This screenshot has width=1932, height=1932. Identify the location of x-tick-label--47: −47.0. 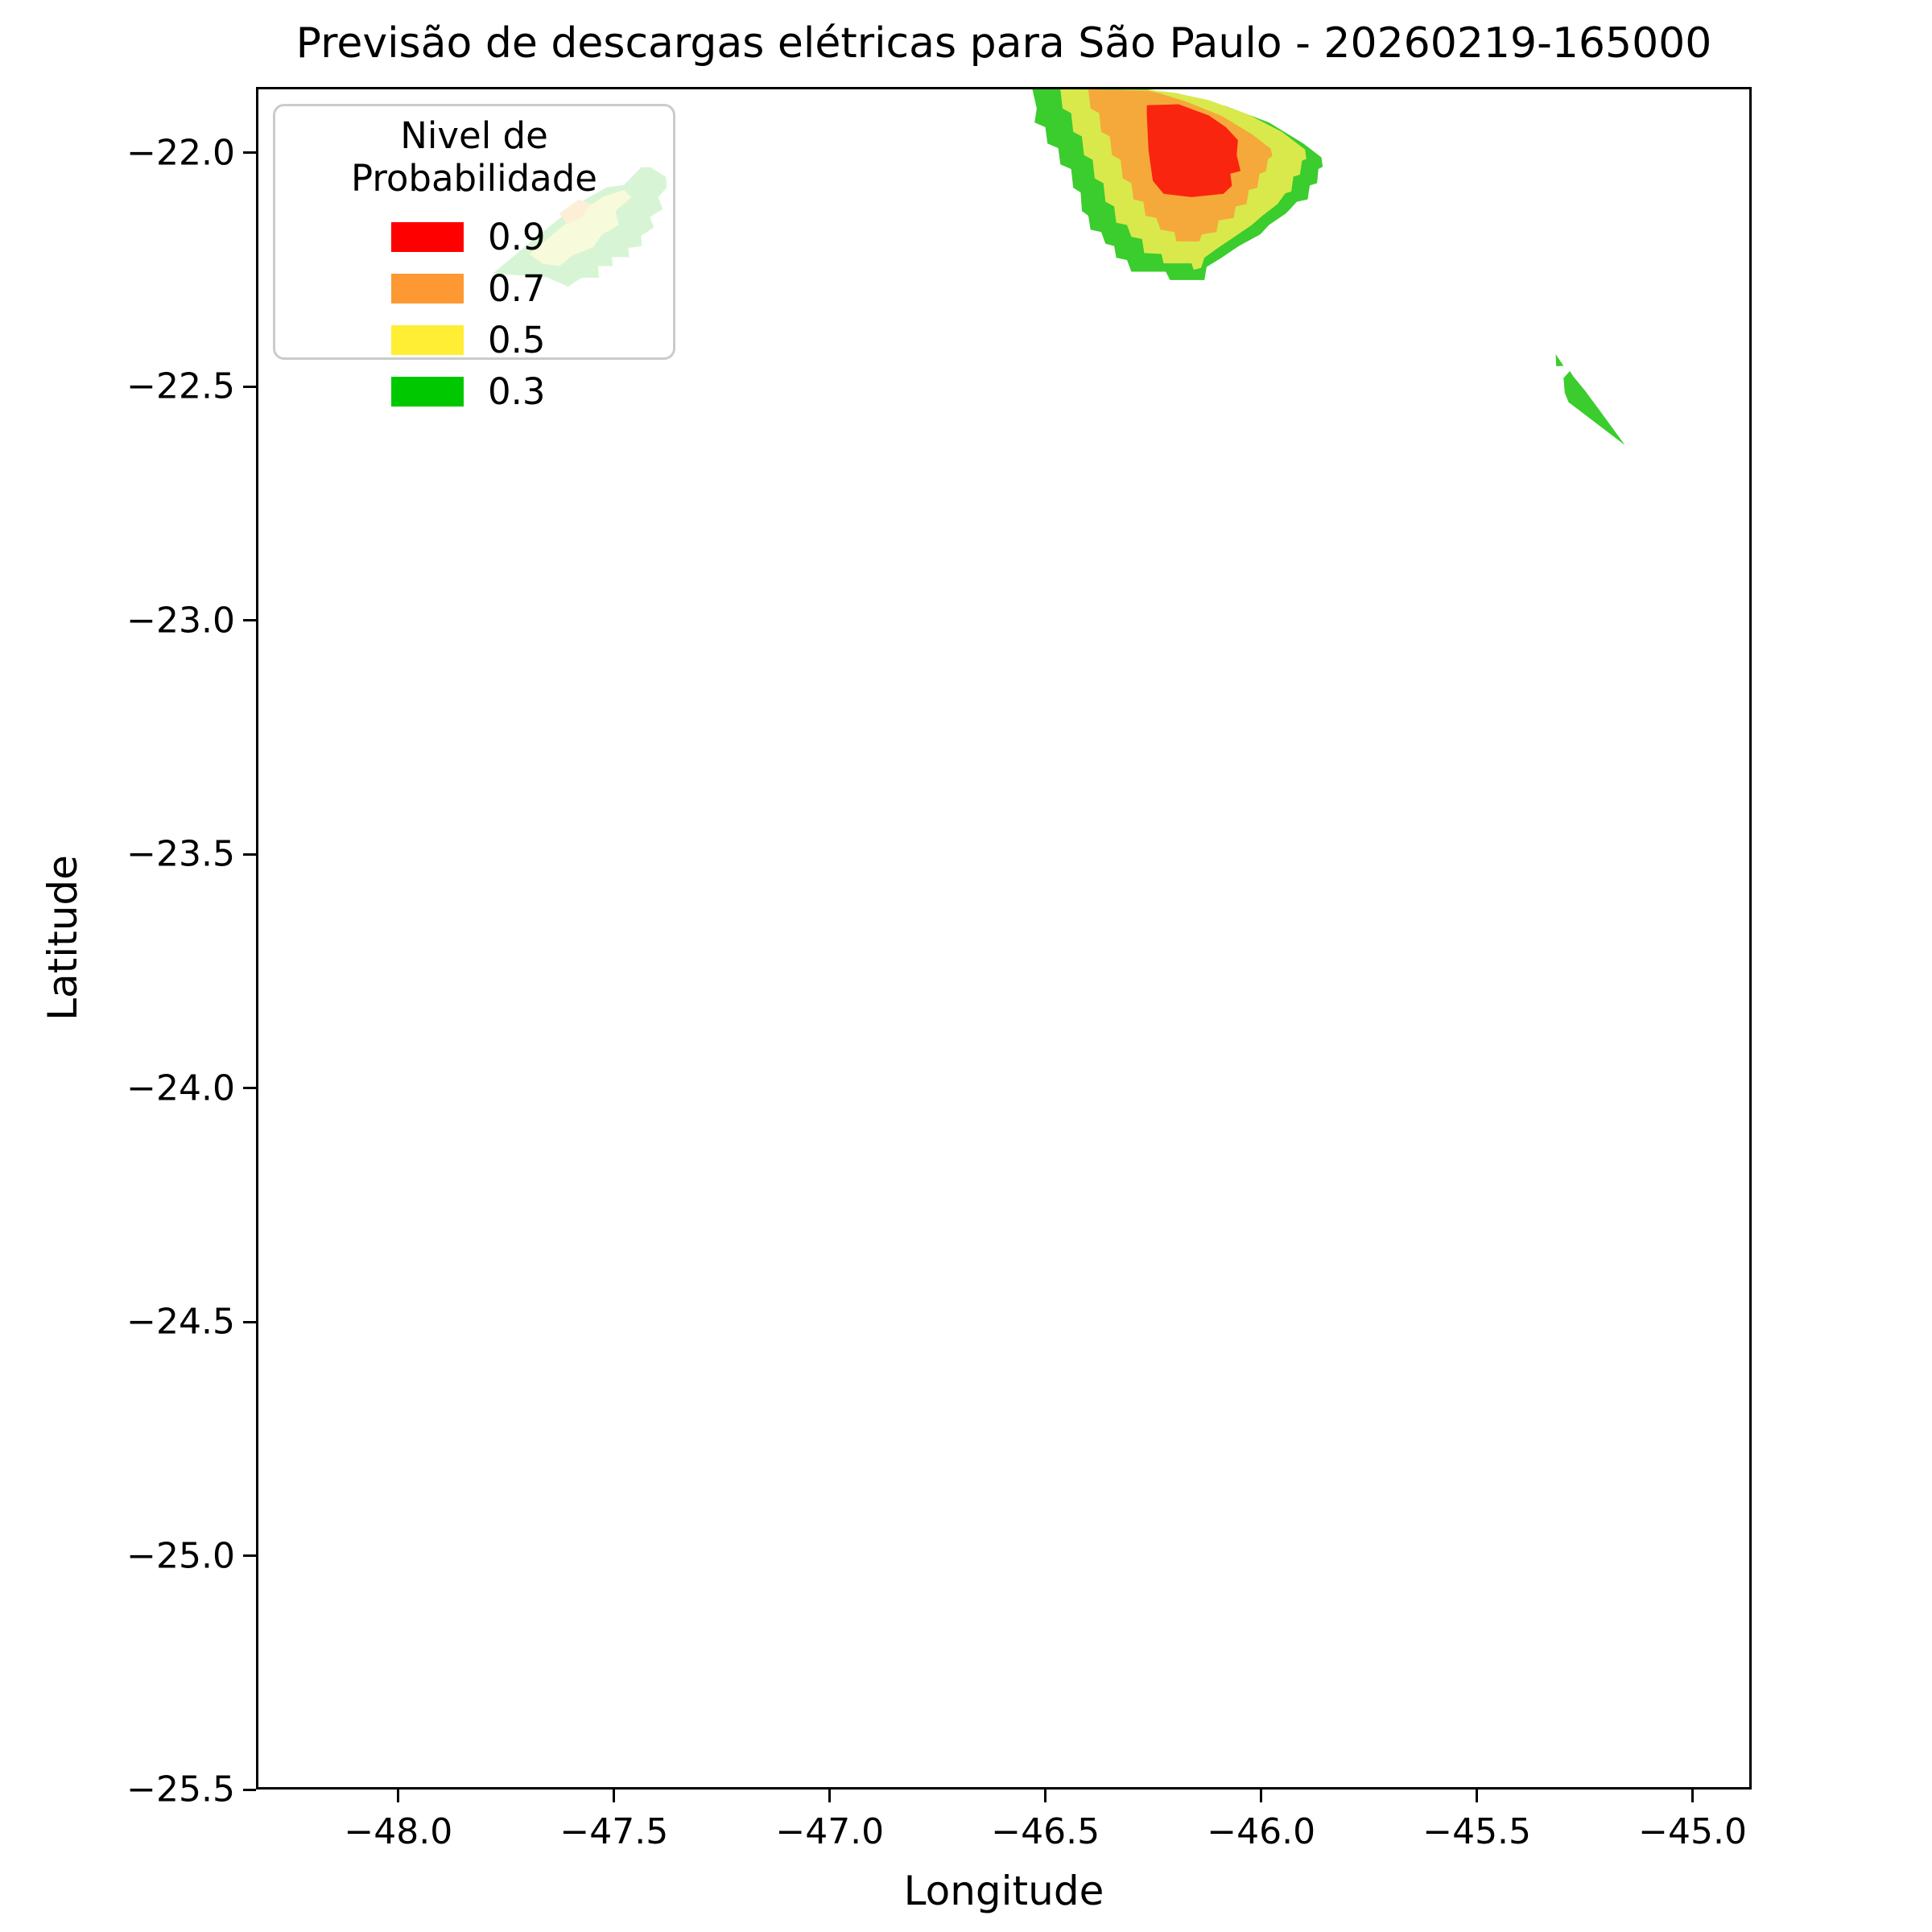
(830, 1831).